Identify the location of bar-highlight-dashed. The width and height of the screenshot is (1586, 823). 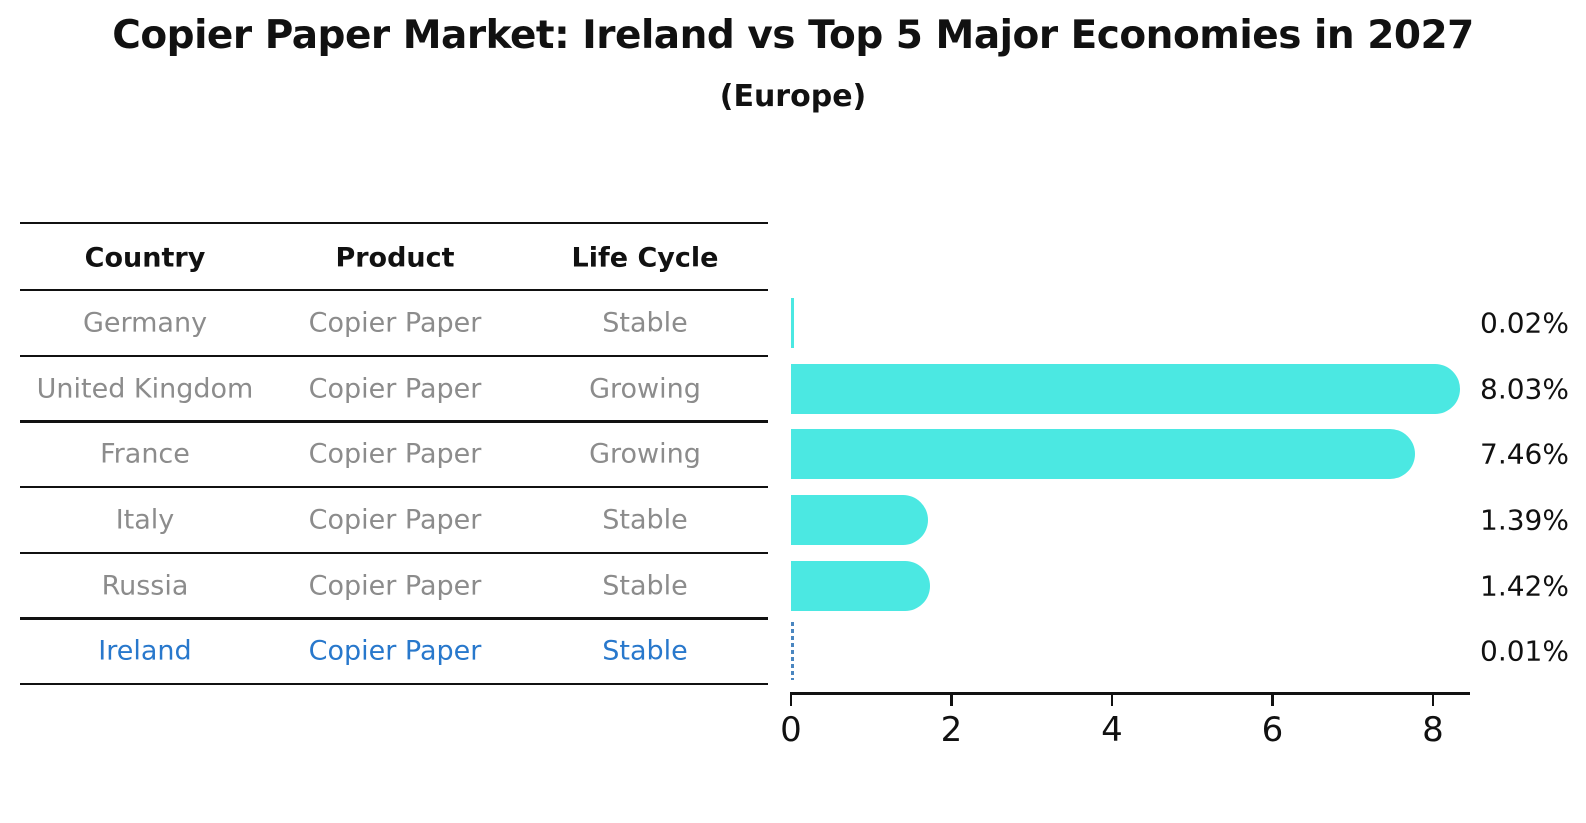
(792, 651).